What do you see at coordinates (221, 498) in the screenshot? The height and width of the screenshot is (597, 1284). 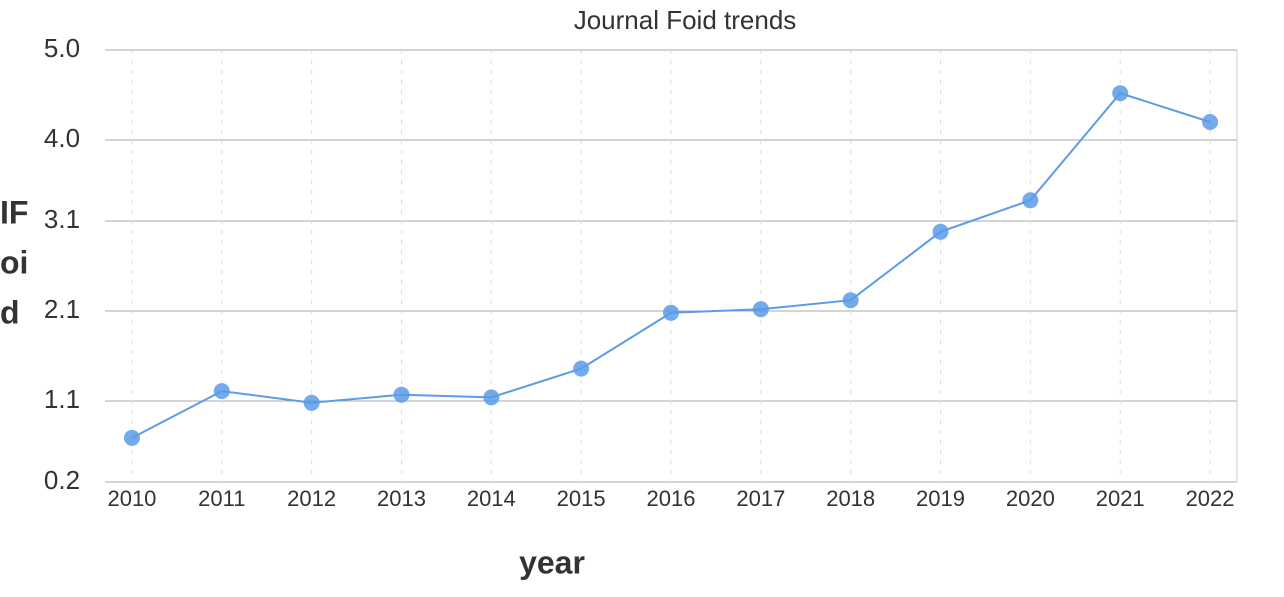 I see `x-tick-label: 2011` at bounding box center [221, 498].